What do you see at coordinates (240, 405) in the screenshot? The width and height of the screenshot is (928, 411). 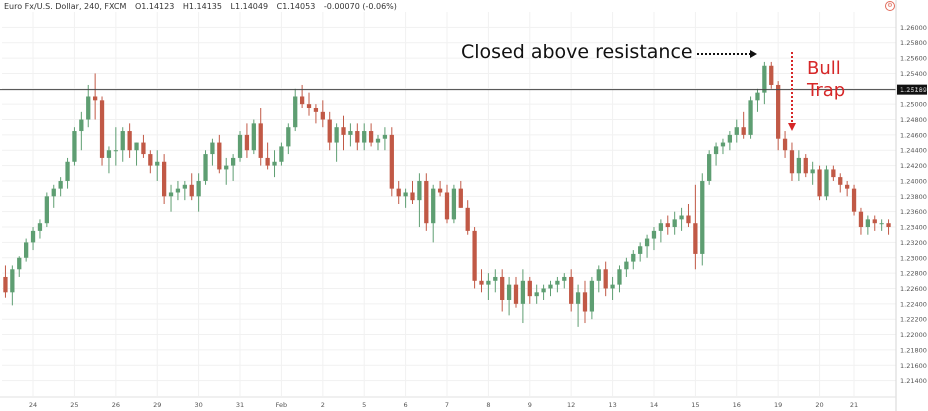 I see `x-tick-label: 31` at bounding box center [240, 405].